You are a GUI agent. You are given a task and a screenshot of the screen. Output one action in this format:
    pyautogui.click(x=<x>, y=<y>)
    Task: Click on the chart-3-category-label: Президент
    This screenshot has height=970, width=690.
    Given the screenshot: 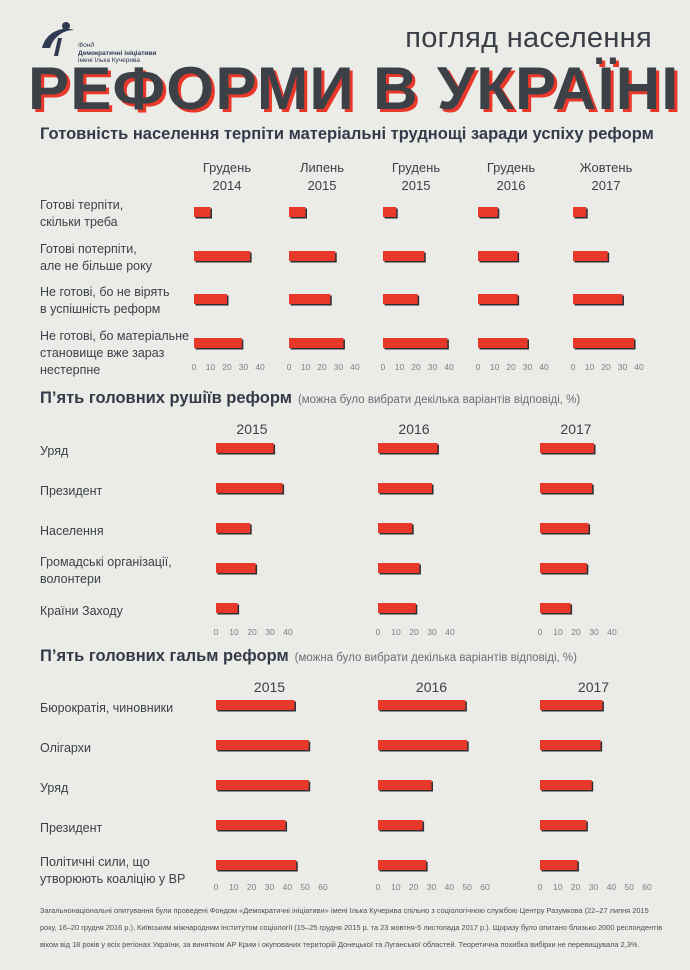 What is the action you would take?
    pyautogui.click(x=71, y=828)
    